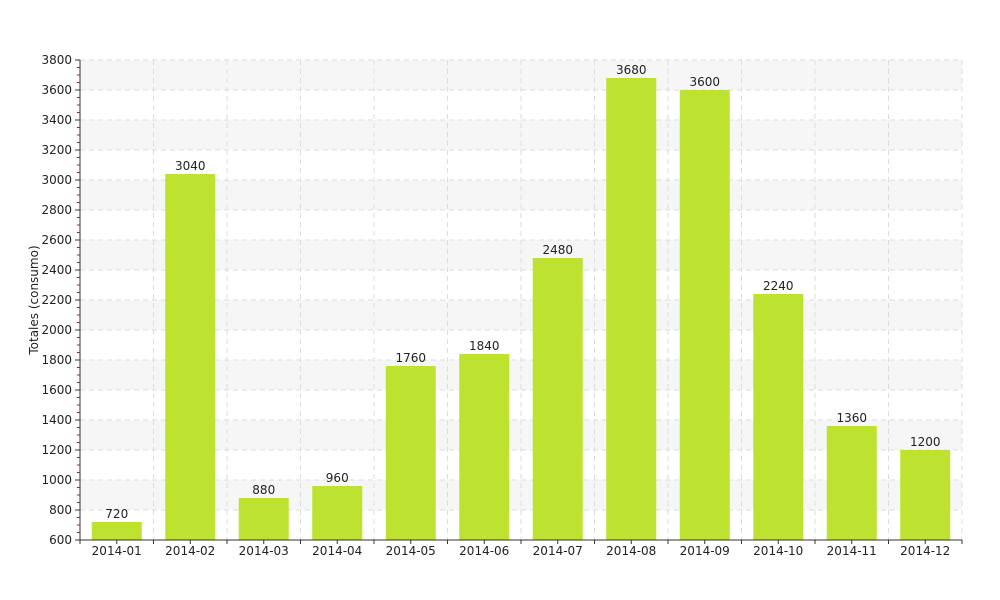 The height and width of the screenshot is (600, 1000). What do you see at coordinates (56, 180) in the screenshot?
I see `y-tick-label: 3000` at bounding box center [56, 180].